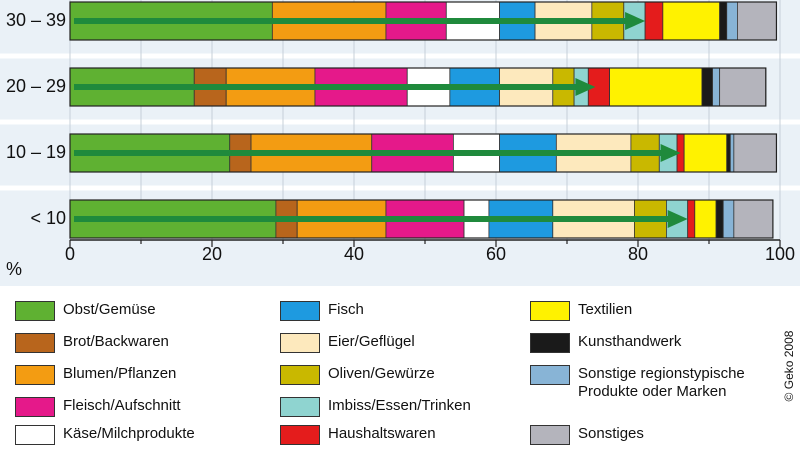 The image size is (800, 450). I want to click on legend-label: Obst/Gemüse, so click(109, 309).